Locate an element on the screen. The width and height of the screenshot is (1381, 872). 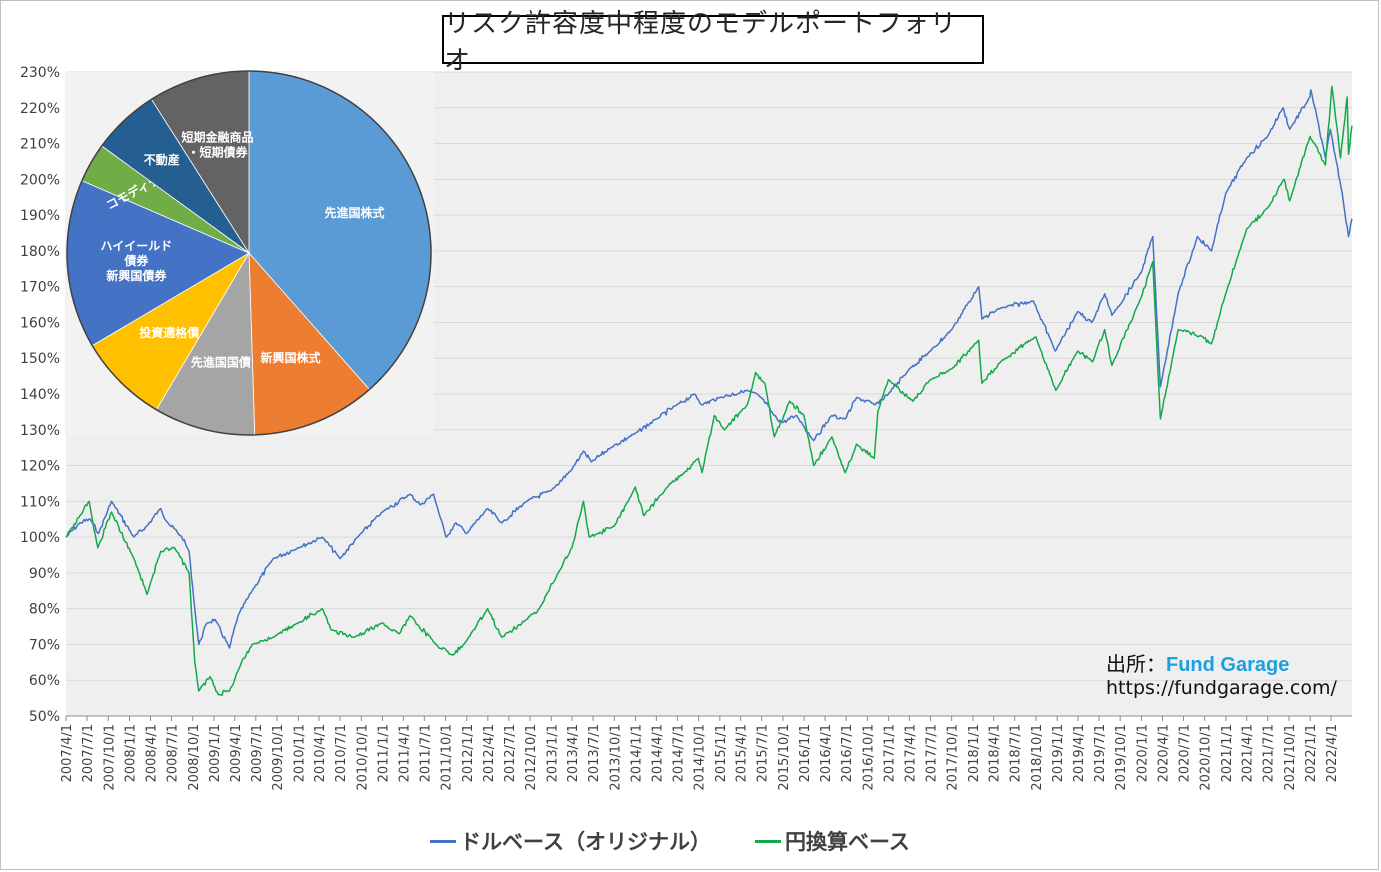
x-tick-label: 2014/7/1 is located at coordinates (678, 753).